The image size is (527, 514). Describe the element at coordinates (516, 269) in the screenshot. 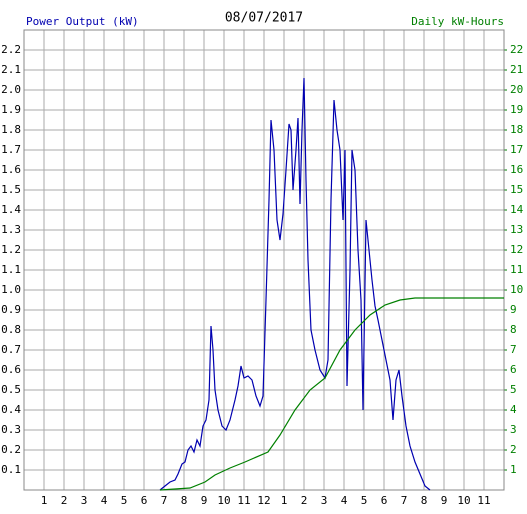

I see `y2-tick-label: 11` at that location.